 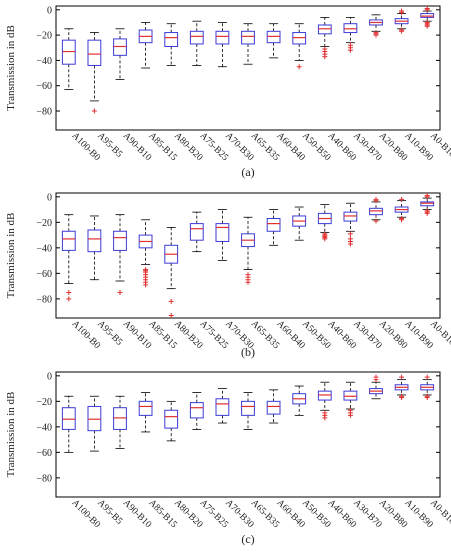 I want to click on panel-label: (b), so click(x=248, y=352).